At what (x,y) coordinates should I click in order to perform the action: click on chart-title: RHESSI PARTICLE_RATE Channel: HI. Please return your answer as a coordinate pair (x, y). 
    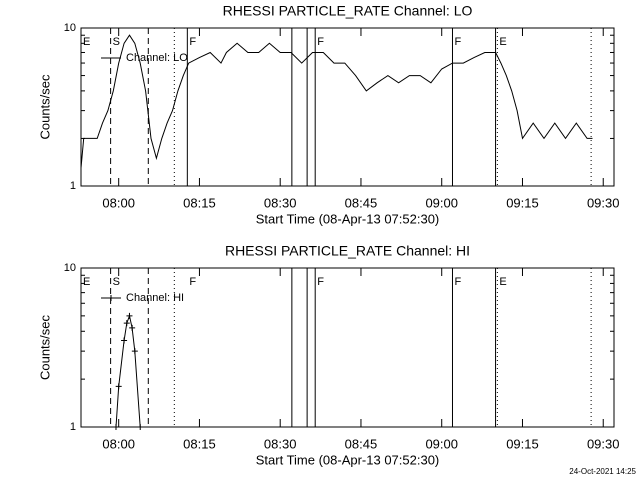
    Looking at the image, I should click on (347, 251).